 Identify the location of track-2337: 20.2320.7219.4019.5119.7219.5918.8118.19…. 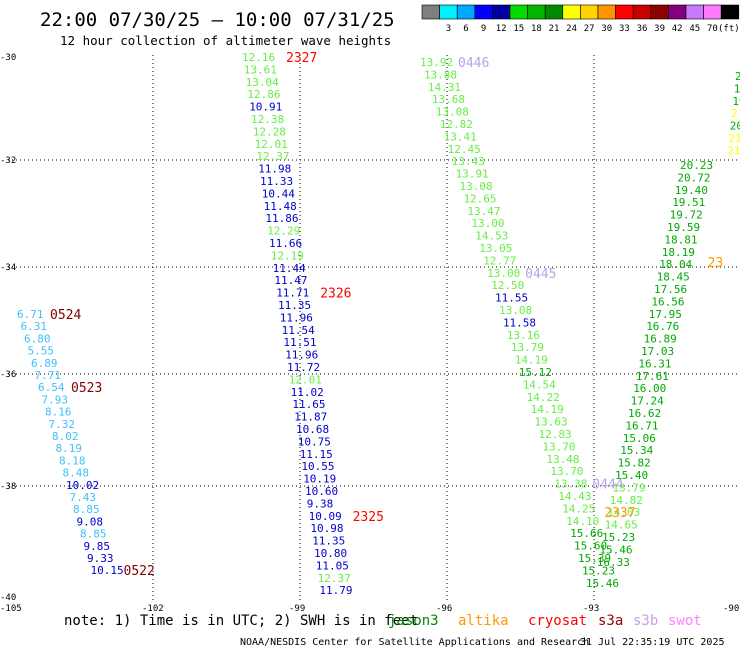
(655, 364).